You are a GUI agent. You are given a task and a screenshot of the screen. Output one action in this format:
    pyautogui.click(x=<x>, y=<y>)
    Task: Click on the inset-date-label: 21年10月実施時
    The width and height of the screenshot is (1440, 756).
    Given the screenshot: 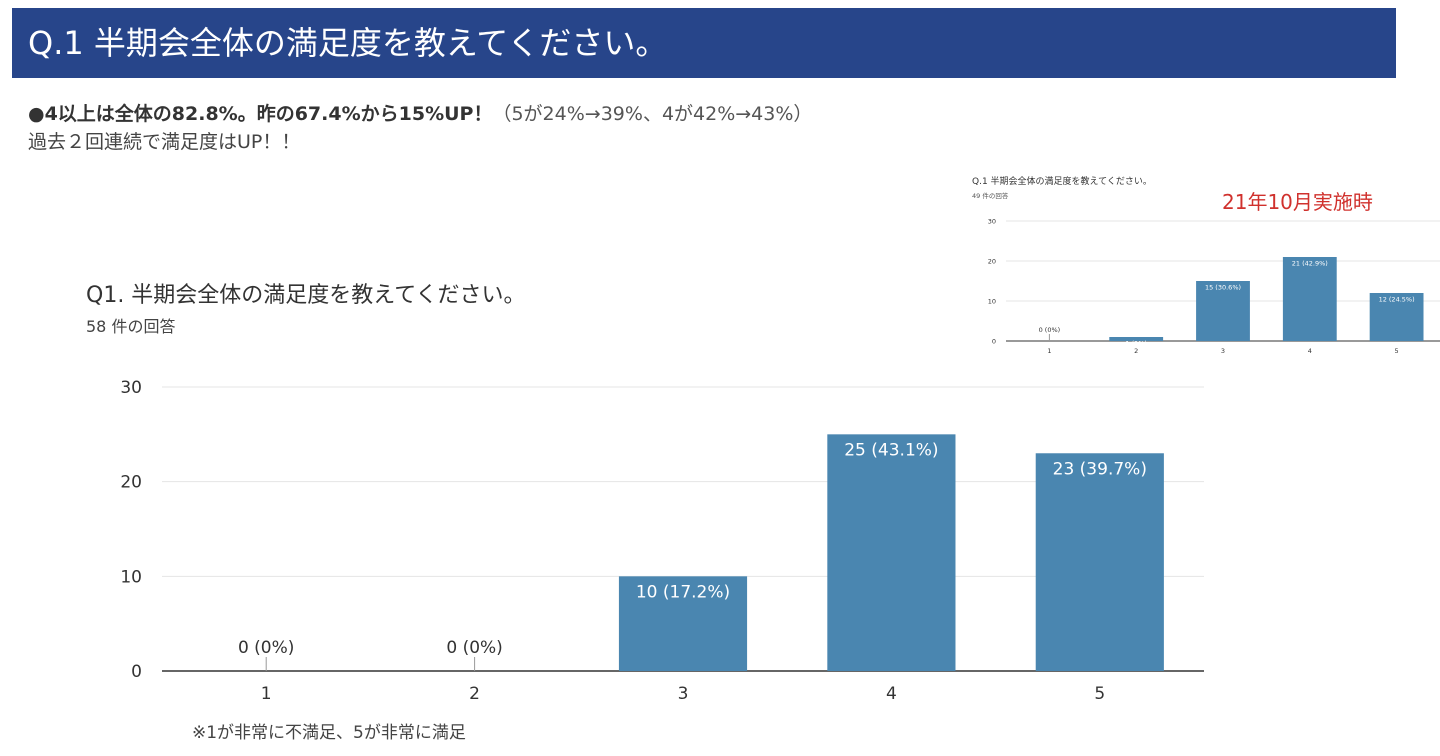 What is the action you would take?
    pyautogui.click(x=1297, y=202)
    